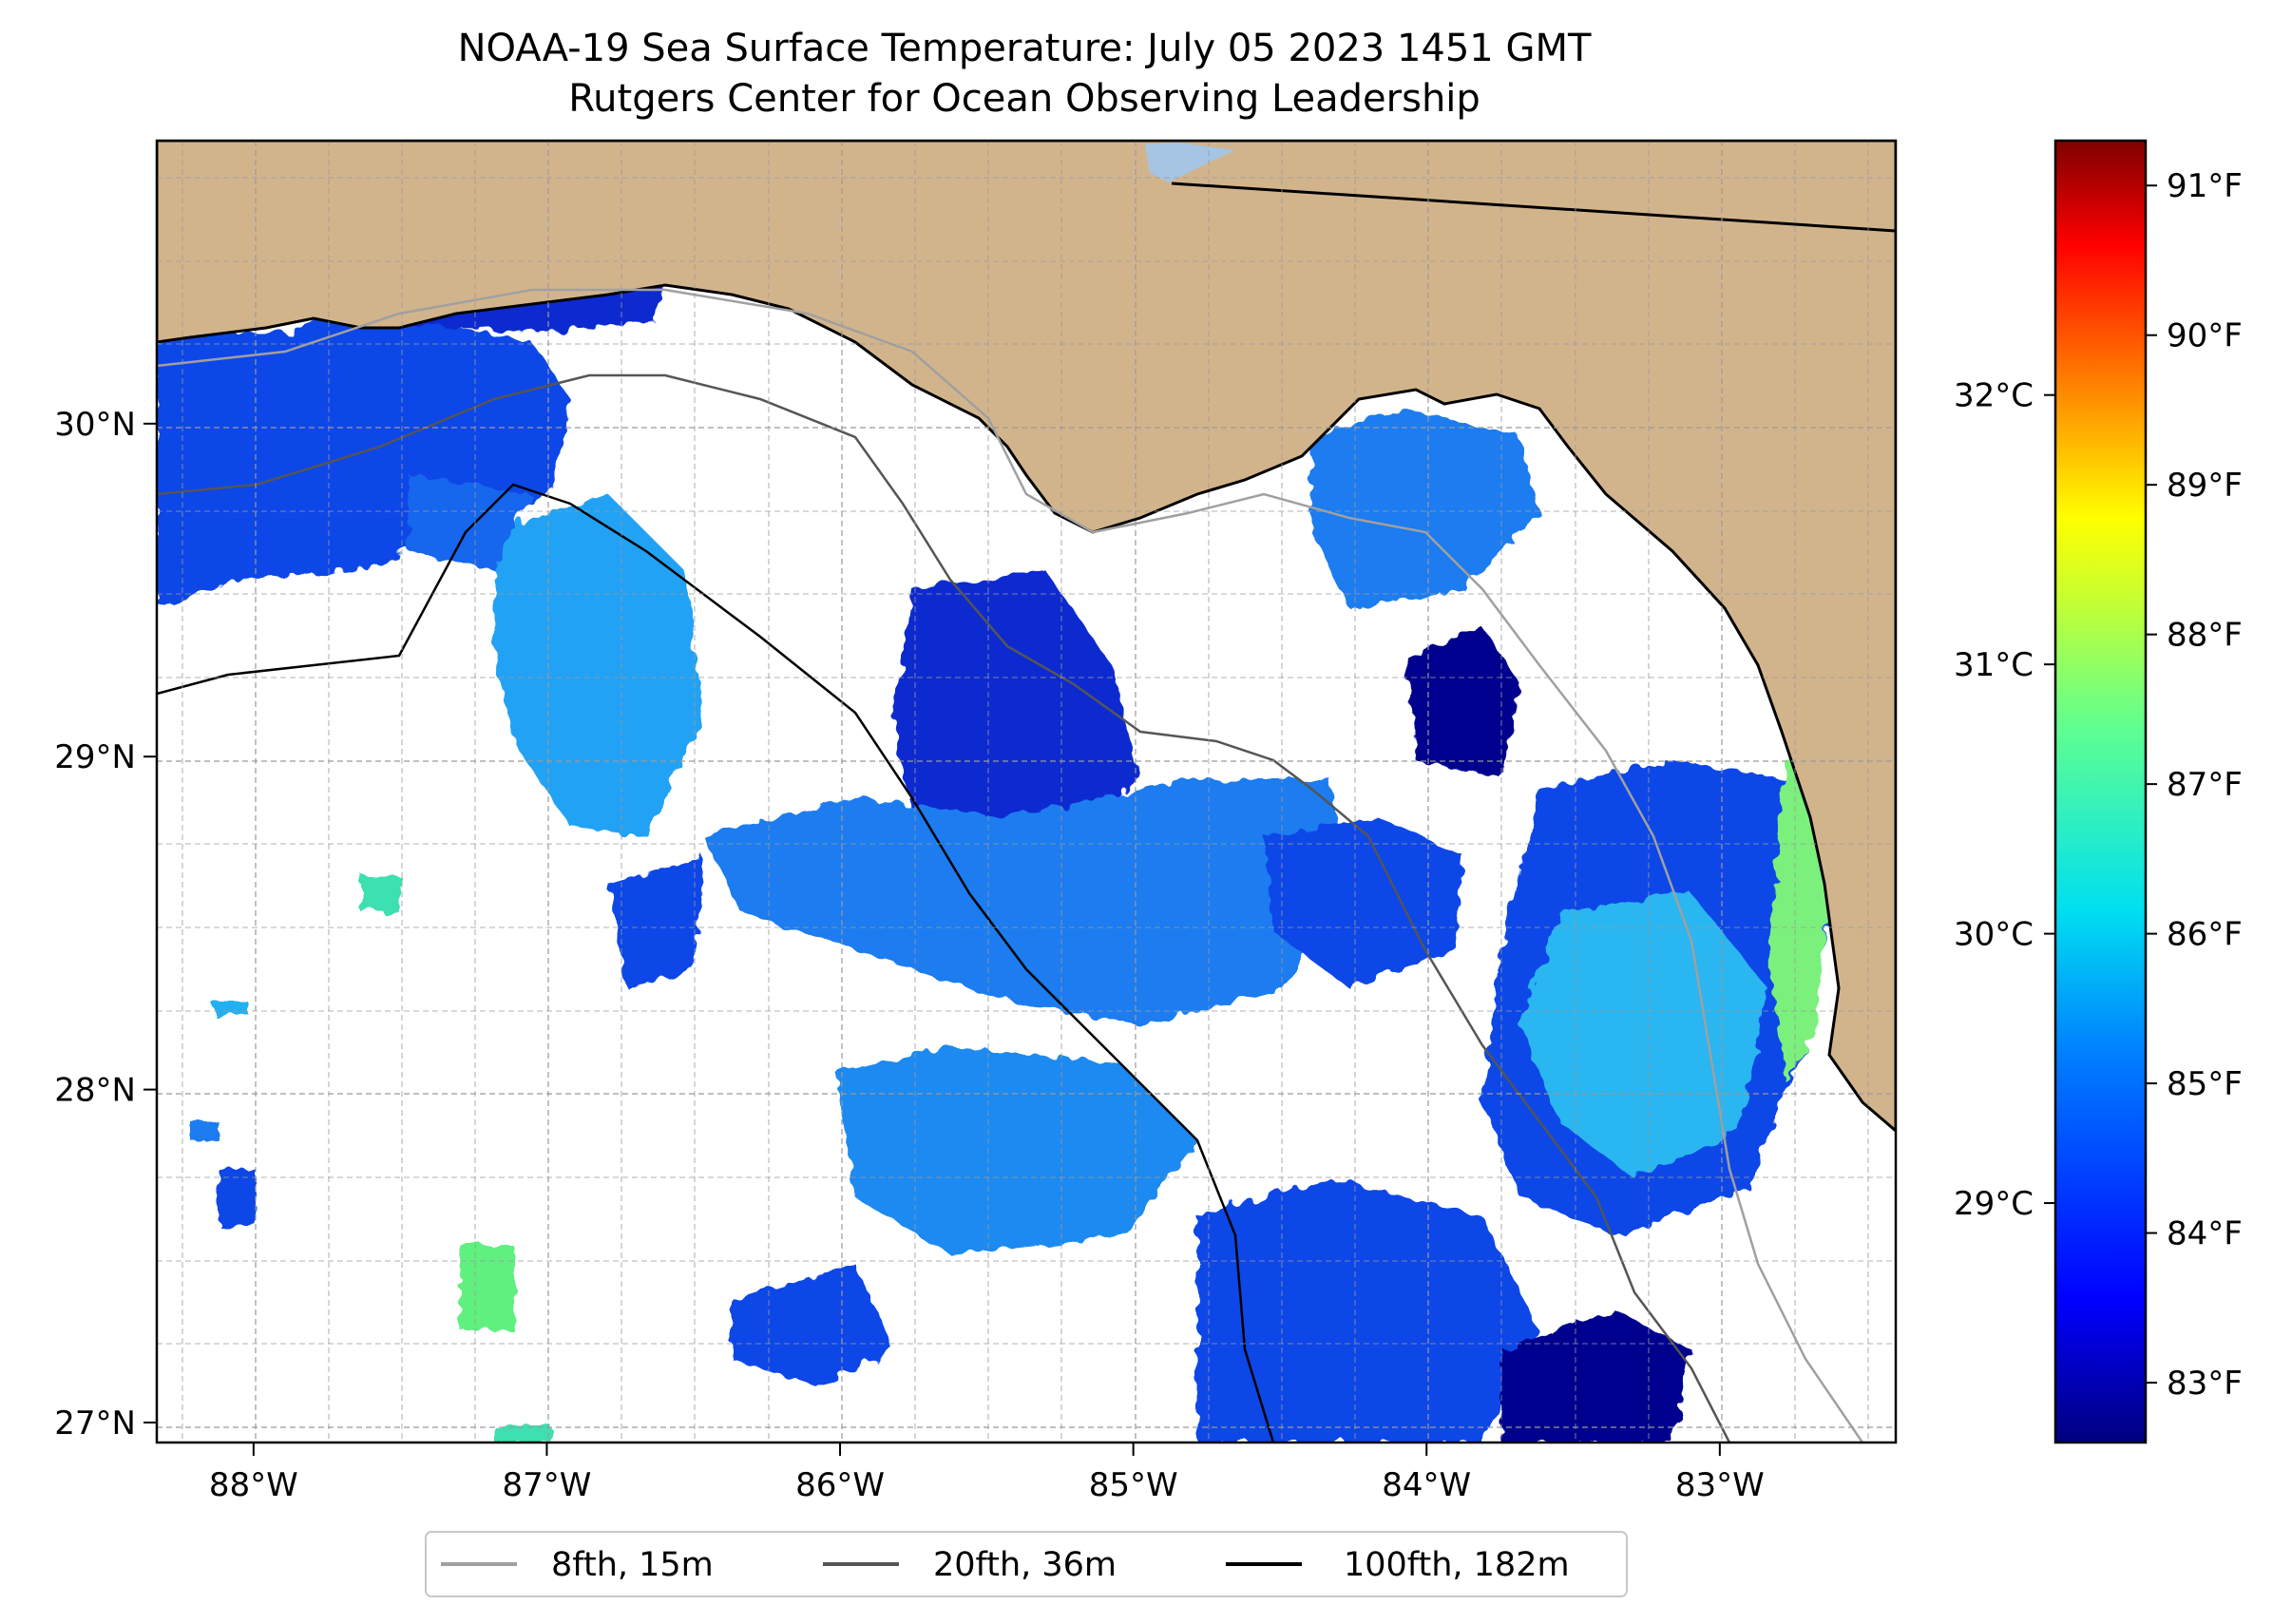  Describe the element at coordinates (470, 522) in the screenshot. I see `sst-patch-mobile` at that location.